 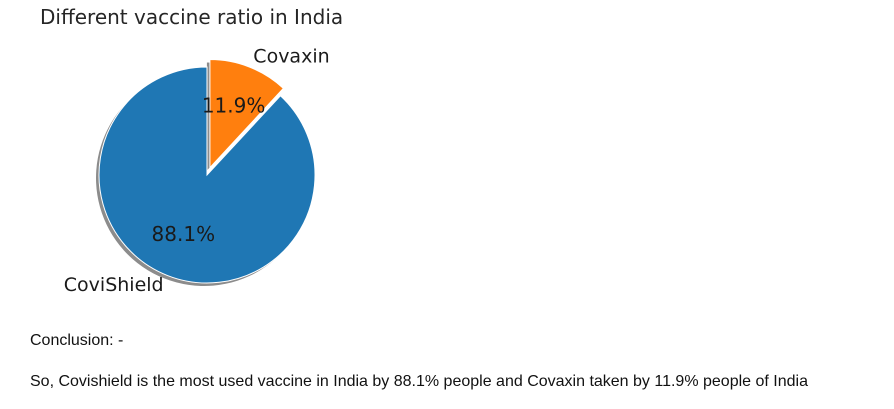 I want to click on pie-slice-covishield, so click(x=207, y=175).